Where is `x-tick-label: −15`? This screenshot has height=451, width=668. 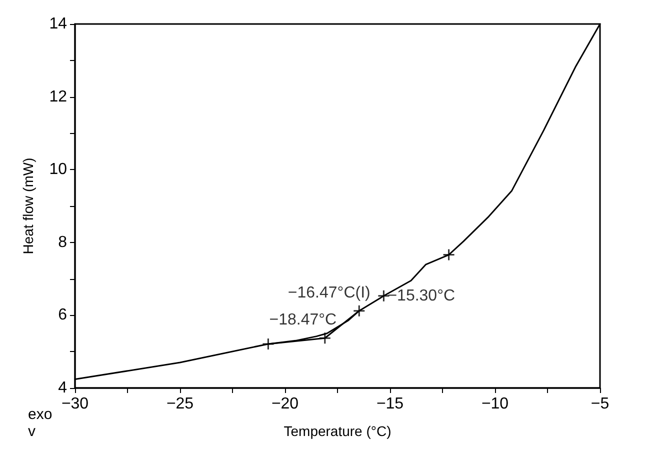 x-tick-label: −15 is located at coordinates (390, 404).